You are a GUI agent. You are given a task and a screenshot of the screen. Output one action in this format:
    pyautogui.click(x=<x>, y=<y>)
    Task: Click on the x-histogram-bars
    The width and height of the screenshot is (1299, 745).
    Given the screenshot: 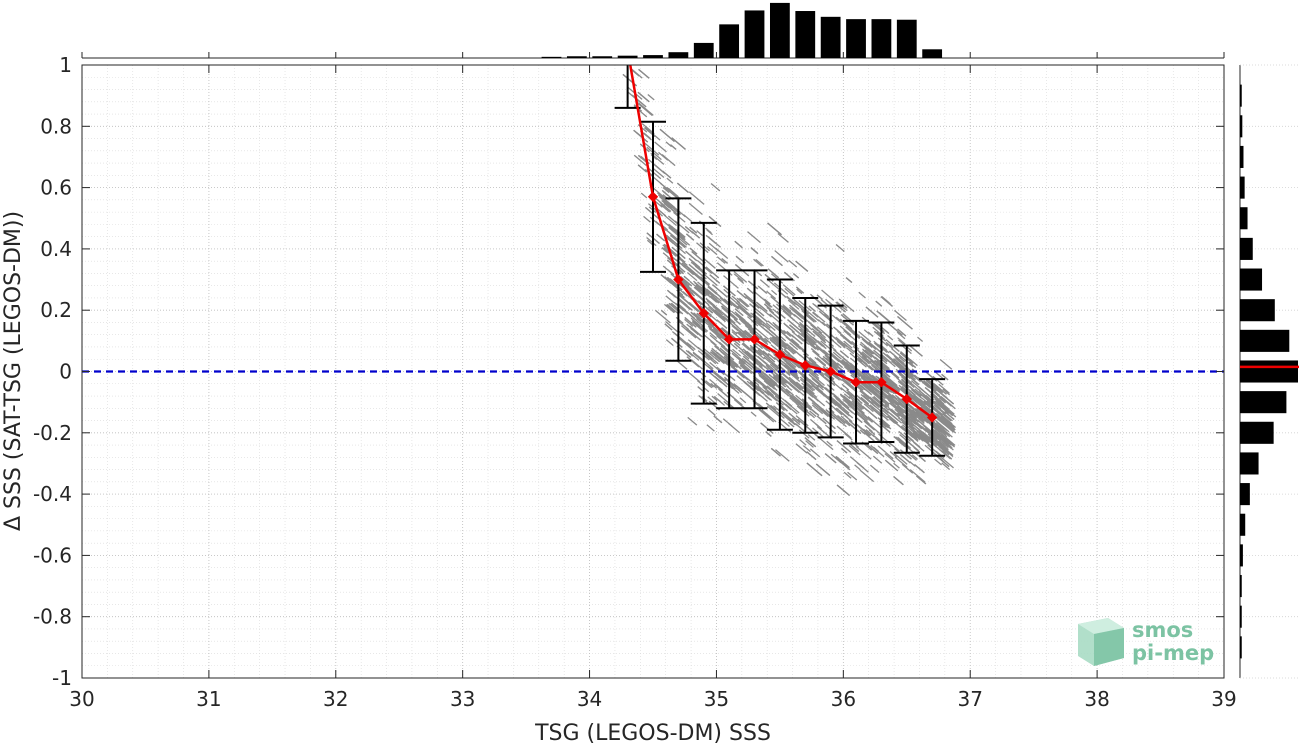 What is the action you would take?
    pyautogui.click(x=742, y=30)
    